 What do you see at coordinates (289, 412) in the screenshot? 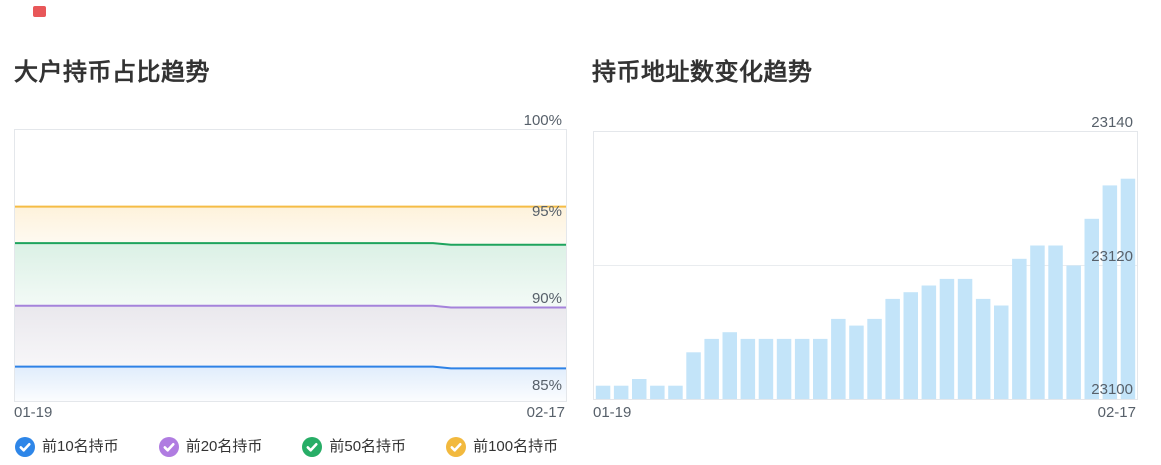
I see `left-x-axis: 01-19 02-17` at bounding box center [289, 412].